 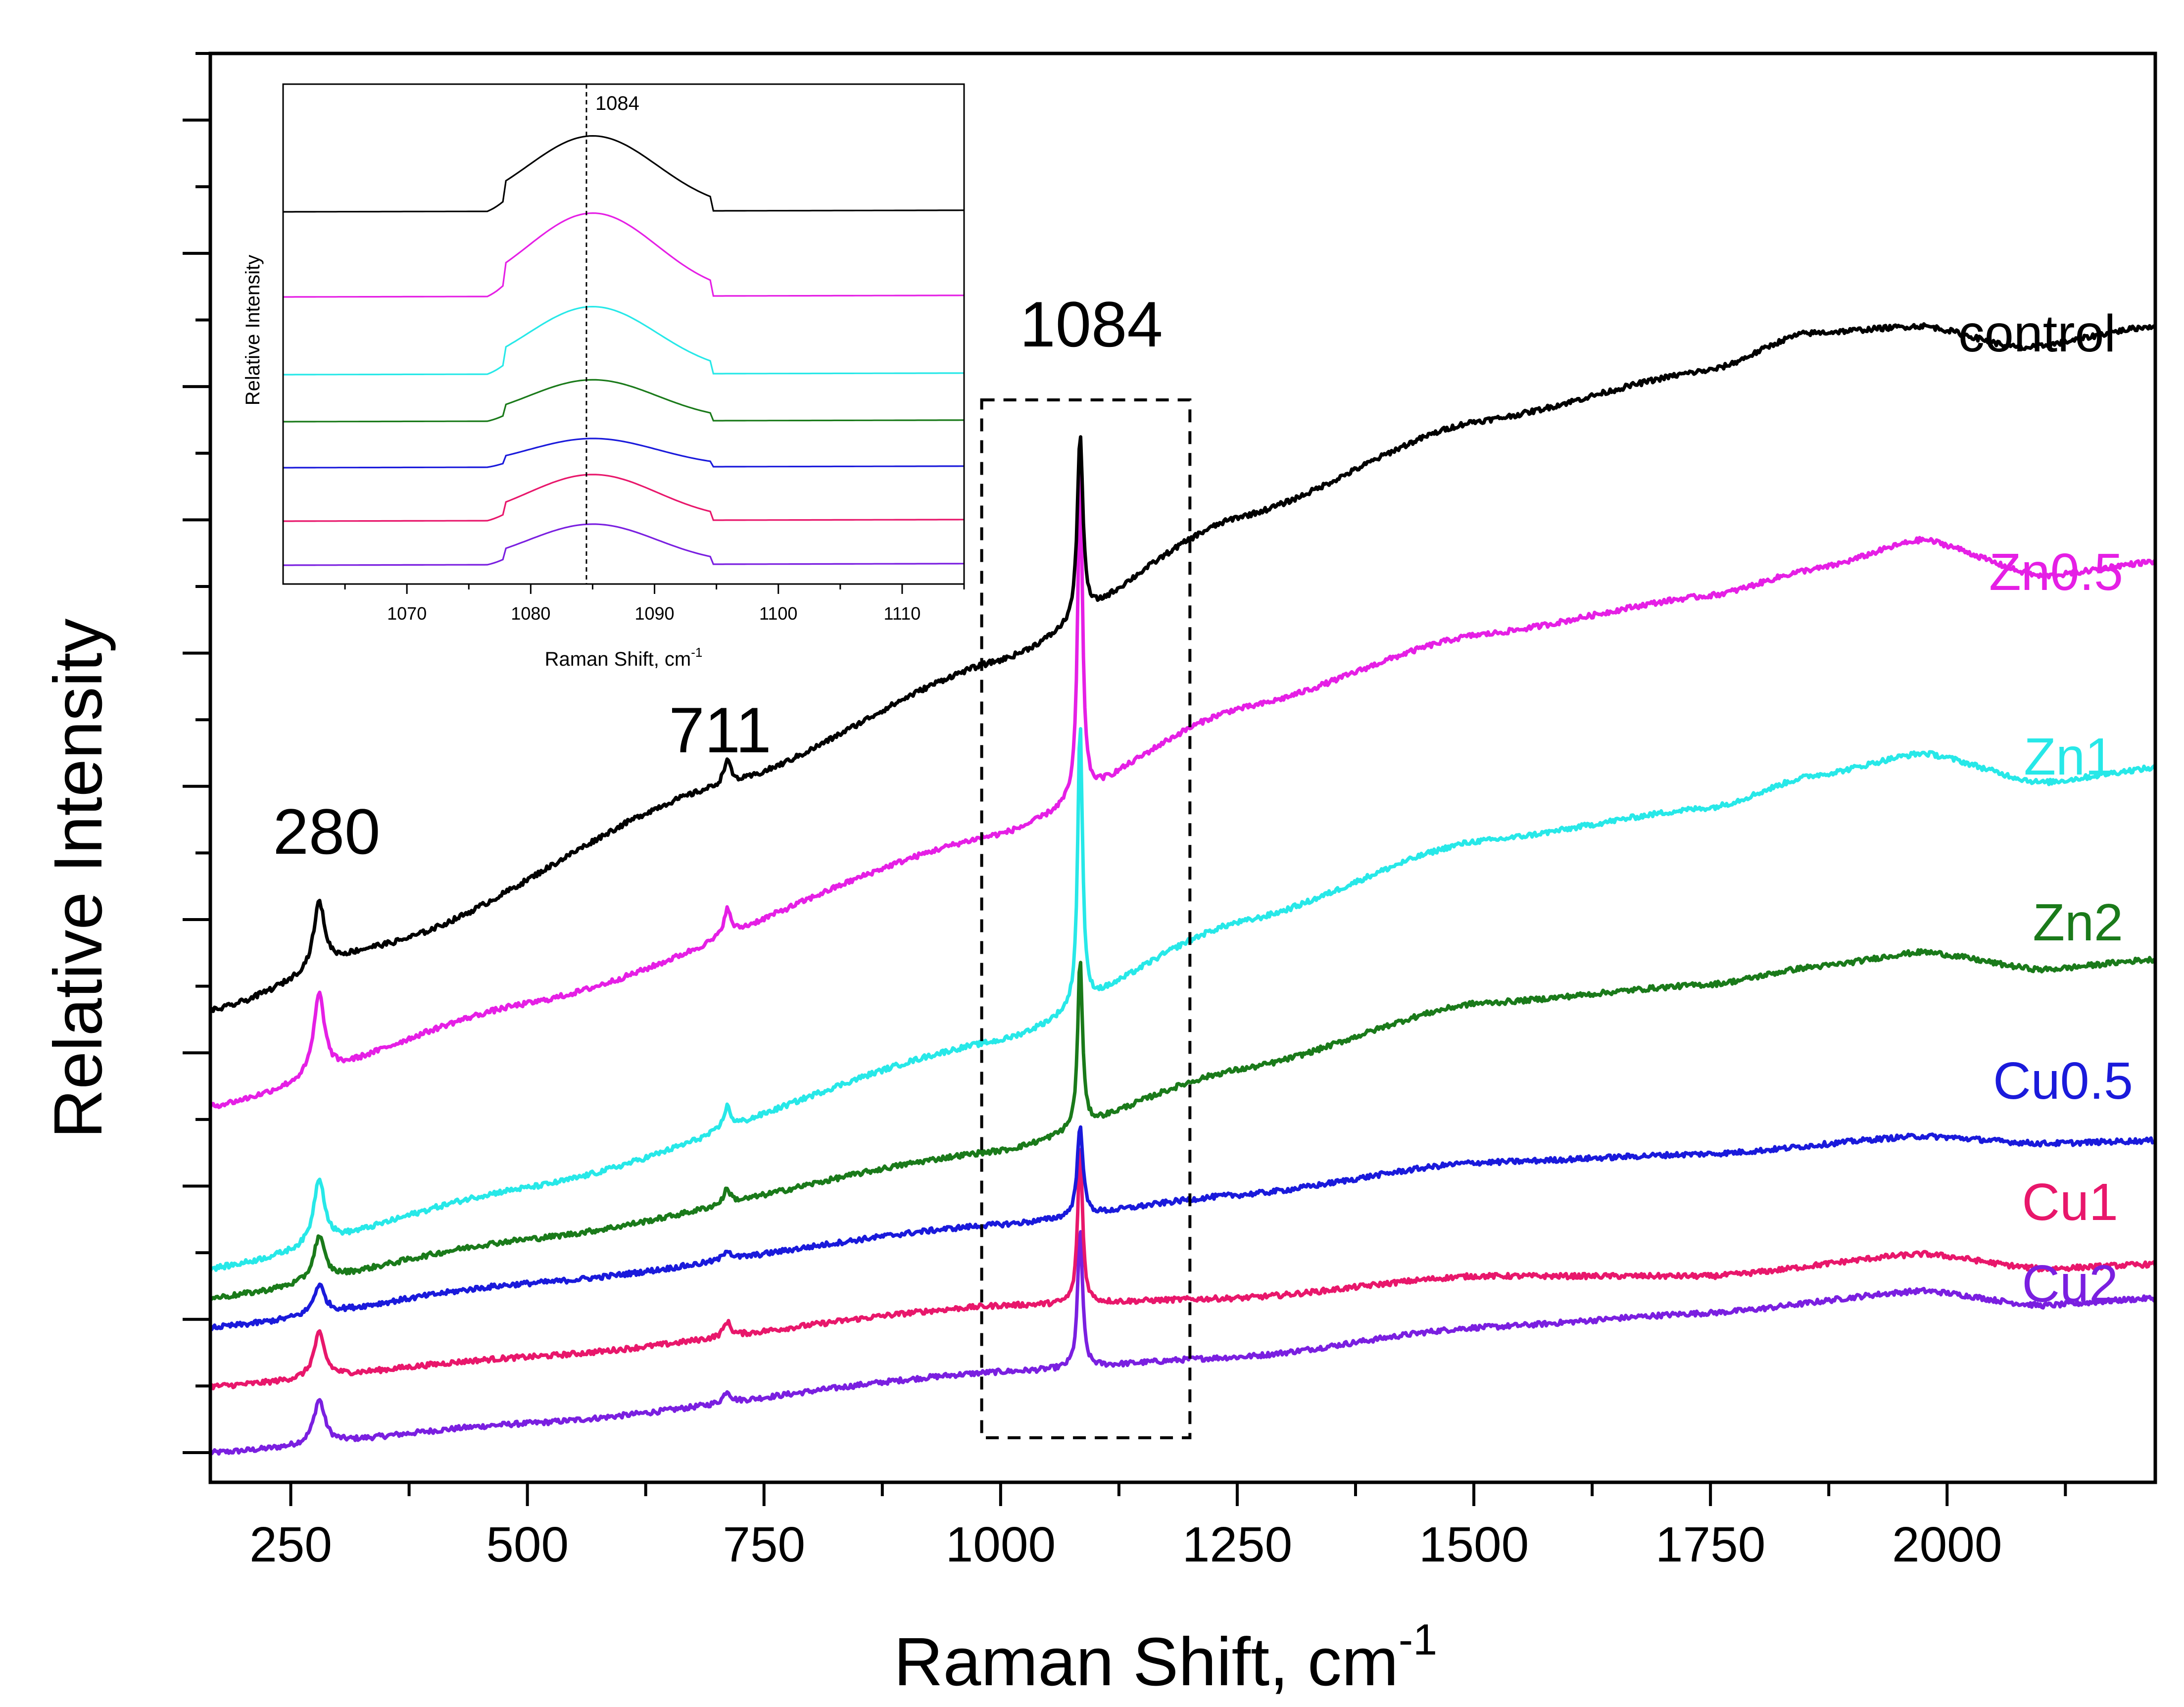 I want to click on series-line-cu2, so click(x=1183, y=1343).